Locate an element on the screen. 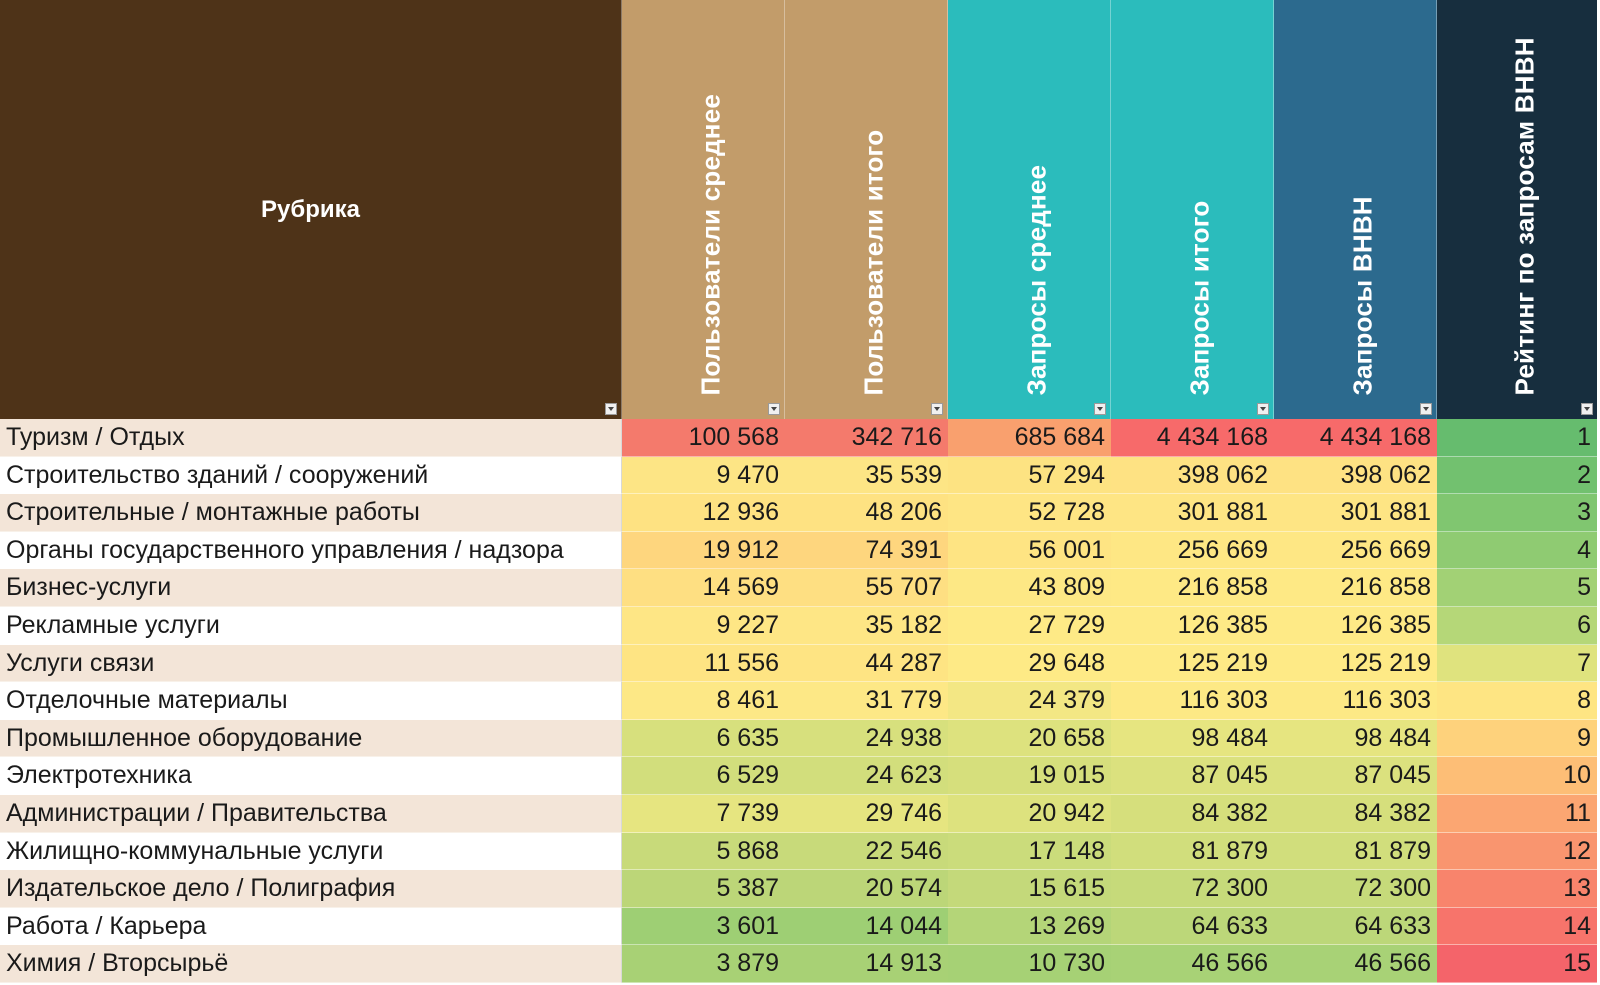  cell-rubric: Услуги связи is located at coordinates (311, 663).